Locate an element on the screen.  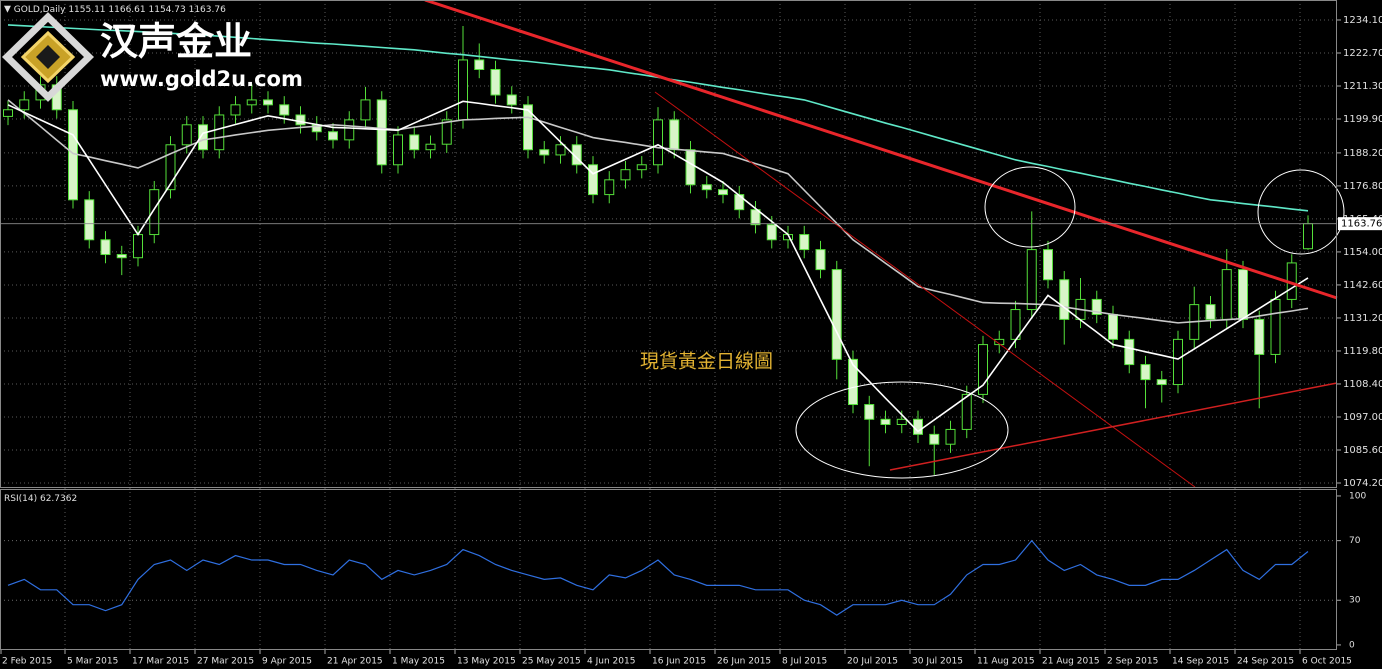
x-tick-label: 21 Apr 2015 is located at coordinates (355, 662).